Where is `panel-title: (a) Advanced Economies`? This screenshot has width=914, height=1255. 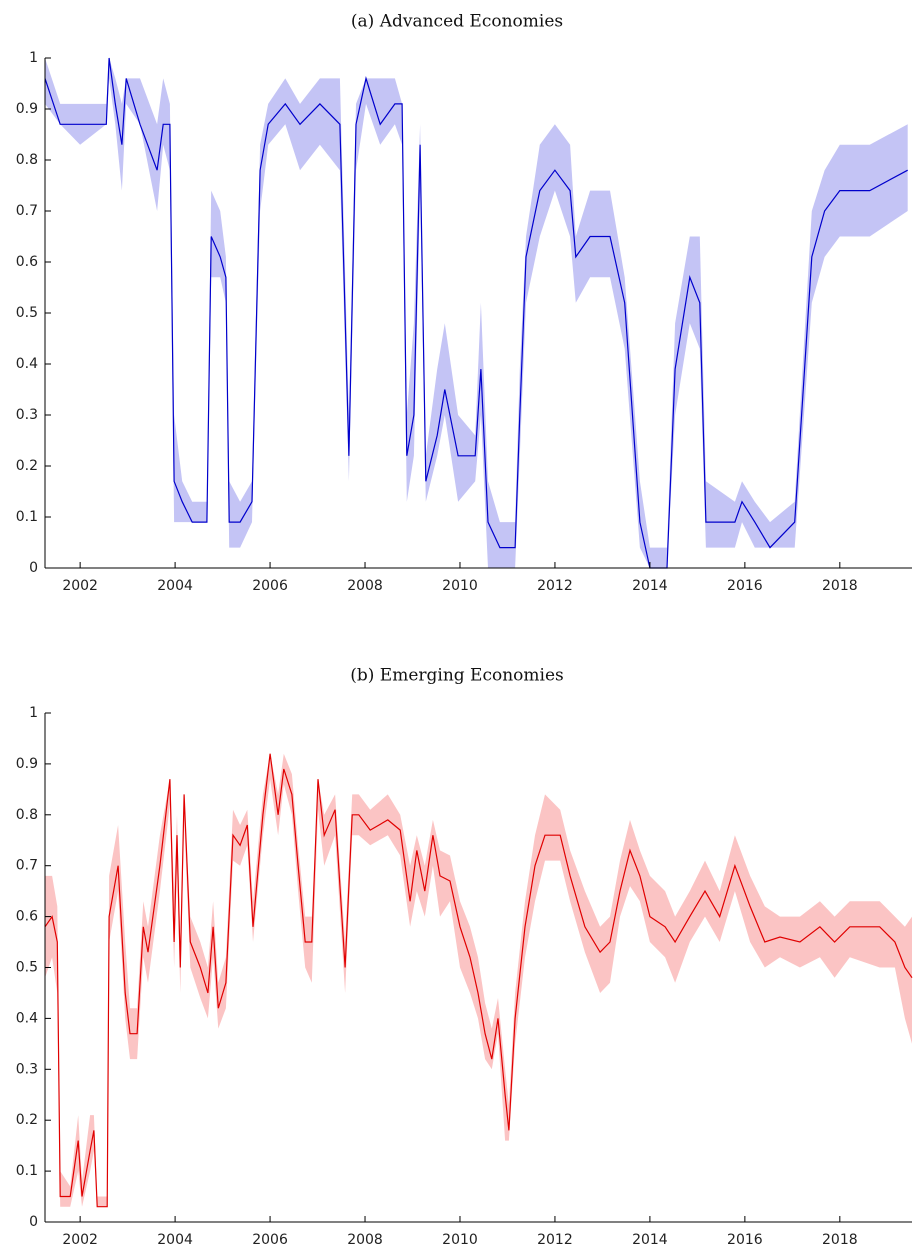
panel-title: (a) Advanced Economies is located at coordinates (457, 22).